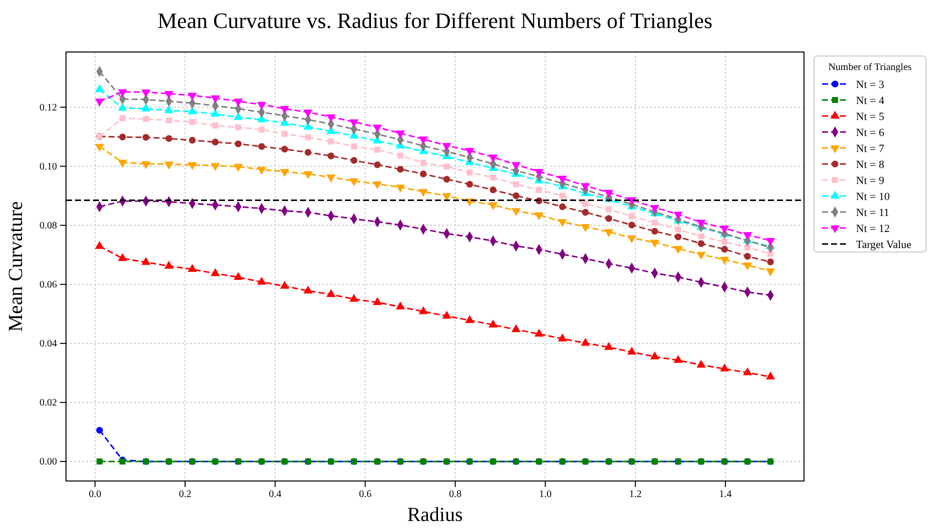 Image resolution: width=934 pixels, height=529 pixels. What do you see at coordinates (435, 515) in the screenshot?
I see `x-axis-title: Radius` at bounding box center [435, 515].